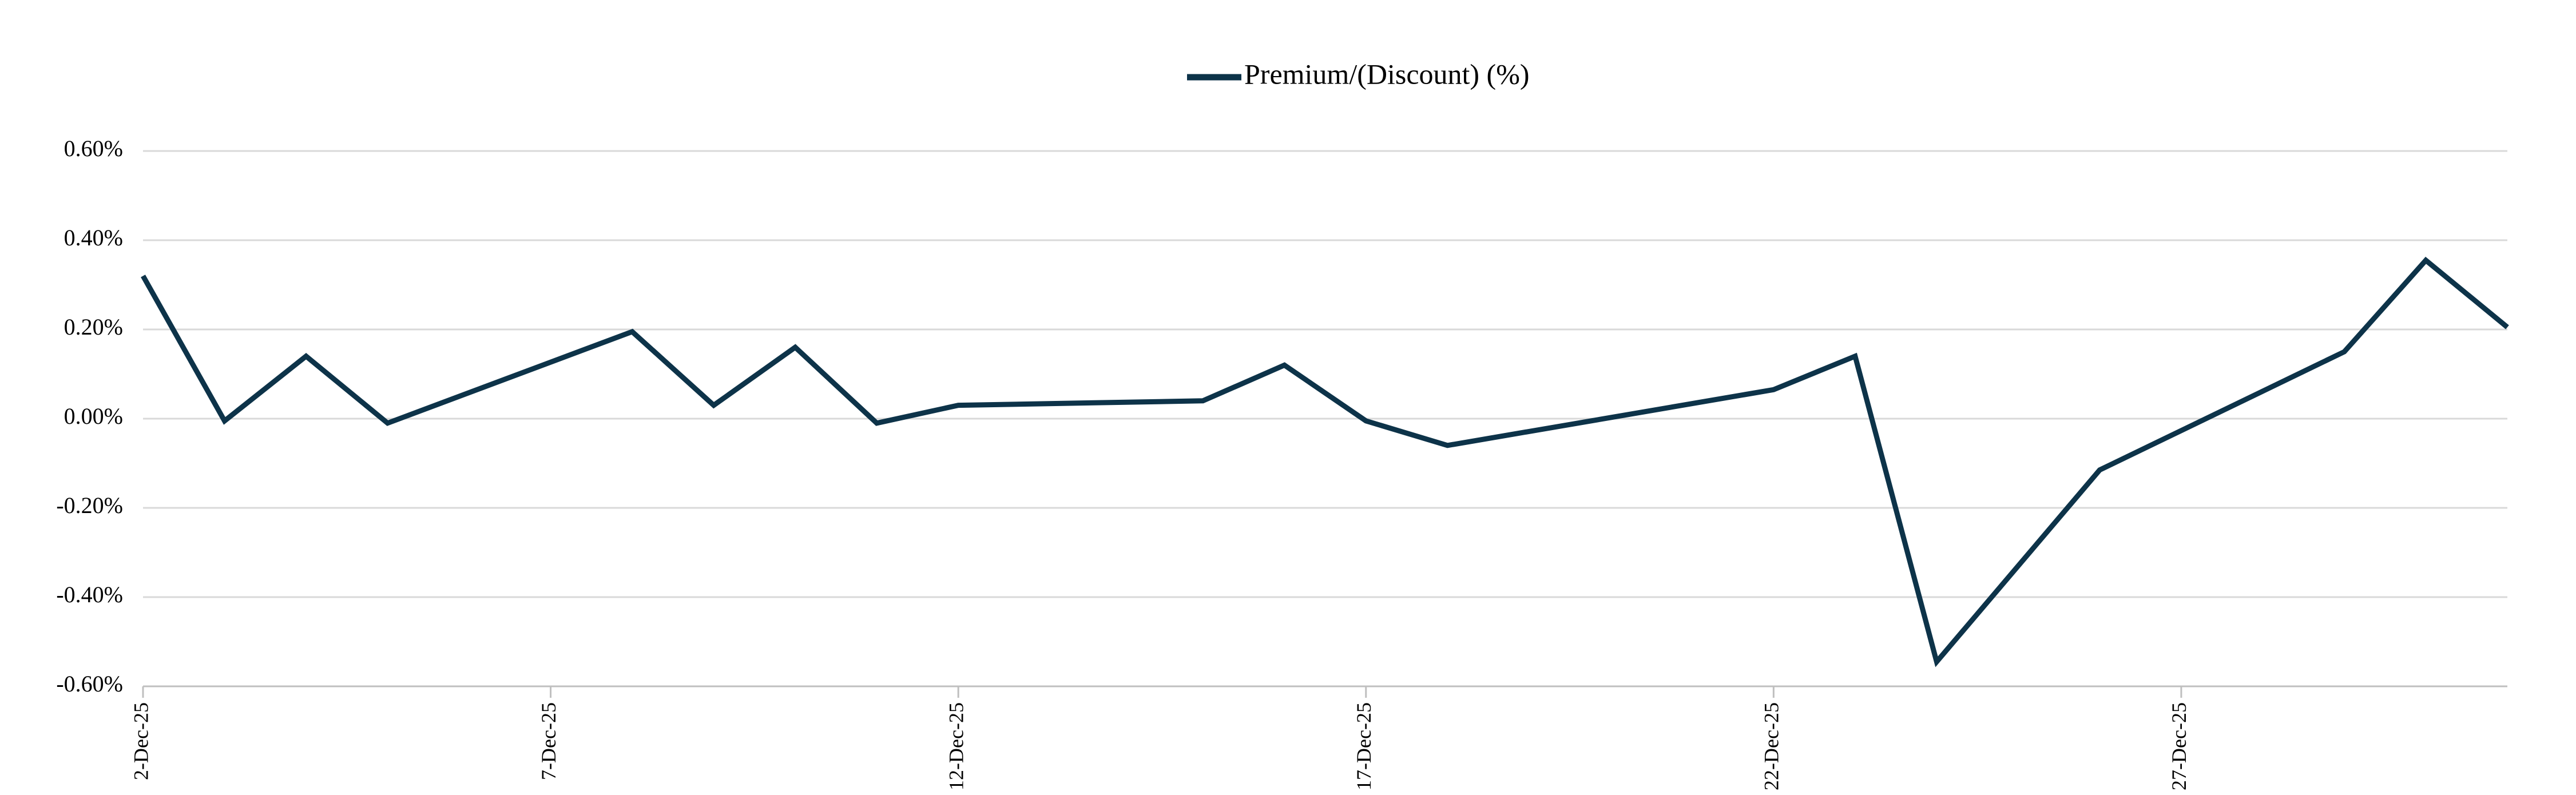 This screenshot has height=795, width=2576. I want to click on x-tick-label: 27-Dec-25, so click(2179, 746).